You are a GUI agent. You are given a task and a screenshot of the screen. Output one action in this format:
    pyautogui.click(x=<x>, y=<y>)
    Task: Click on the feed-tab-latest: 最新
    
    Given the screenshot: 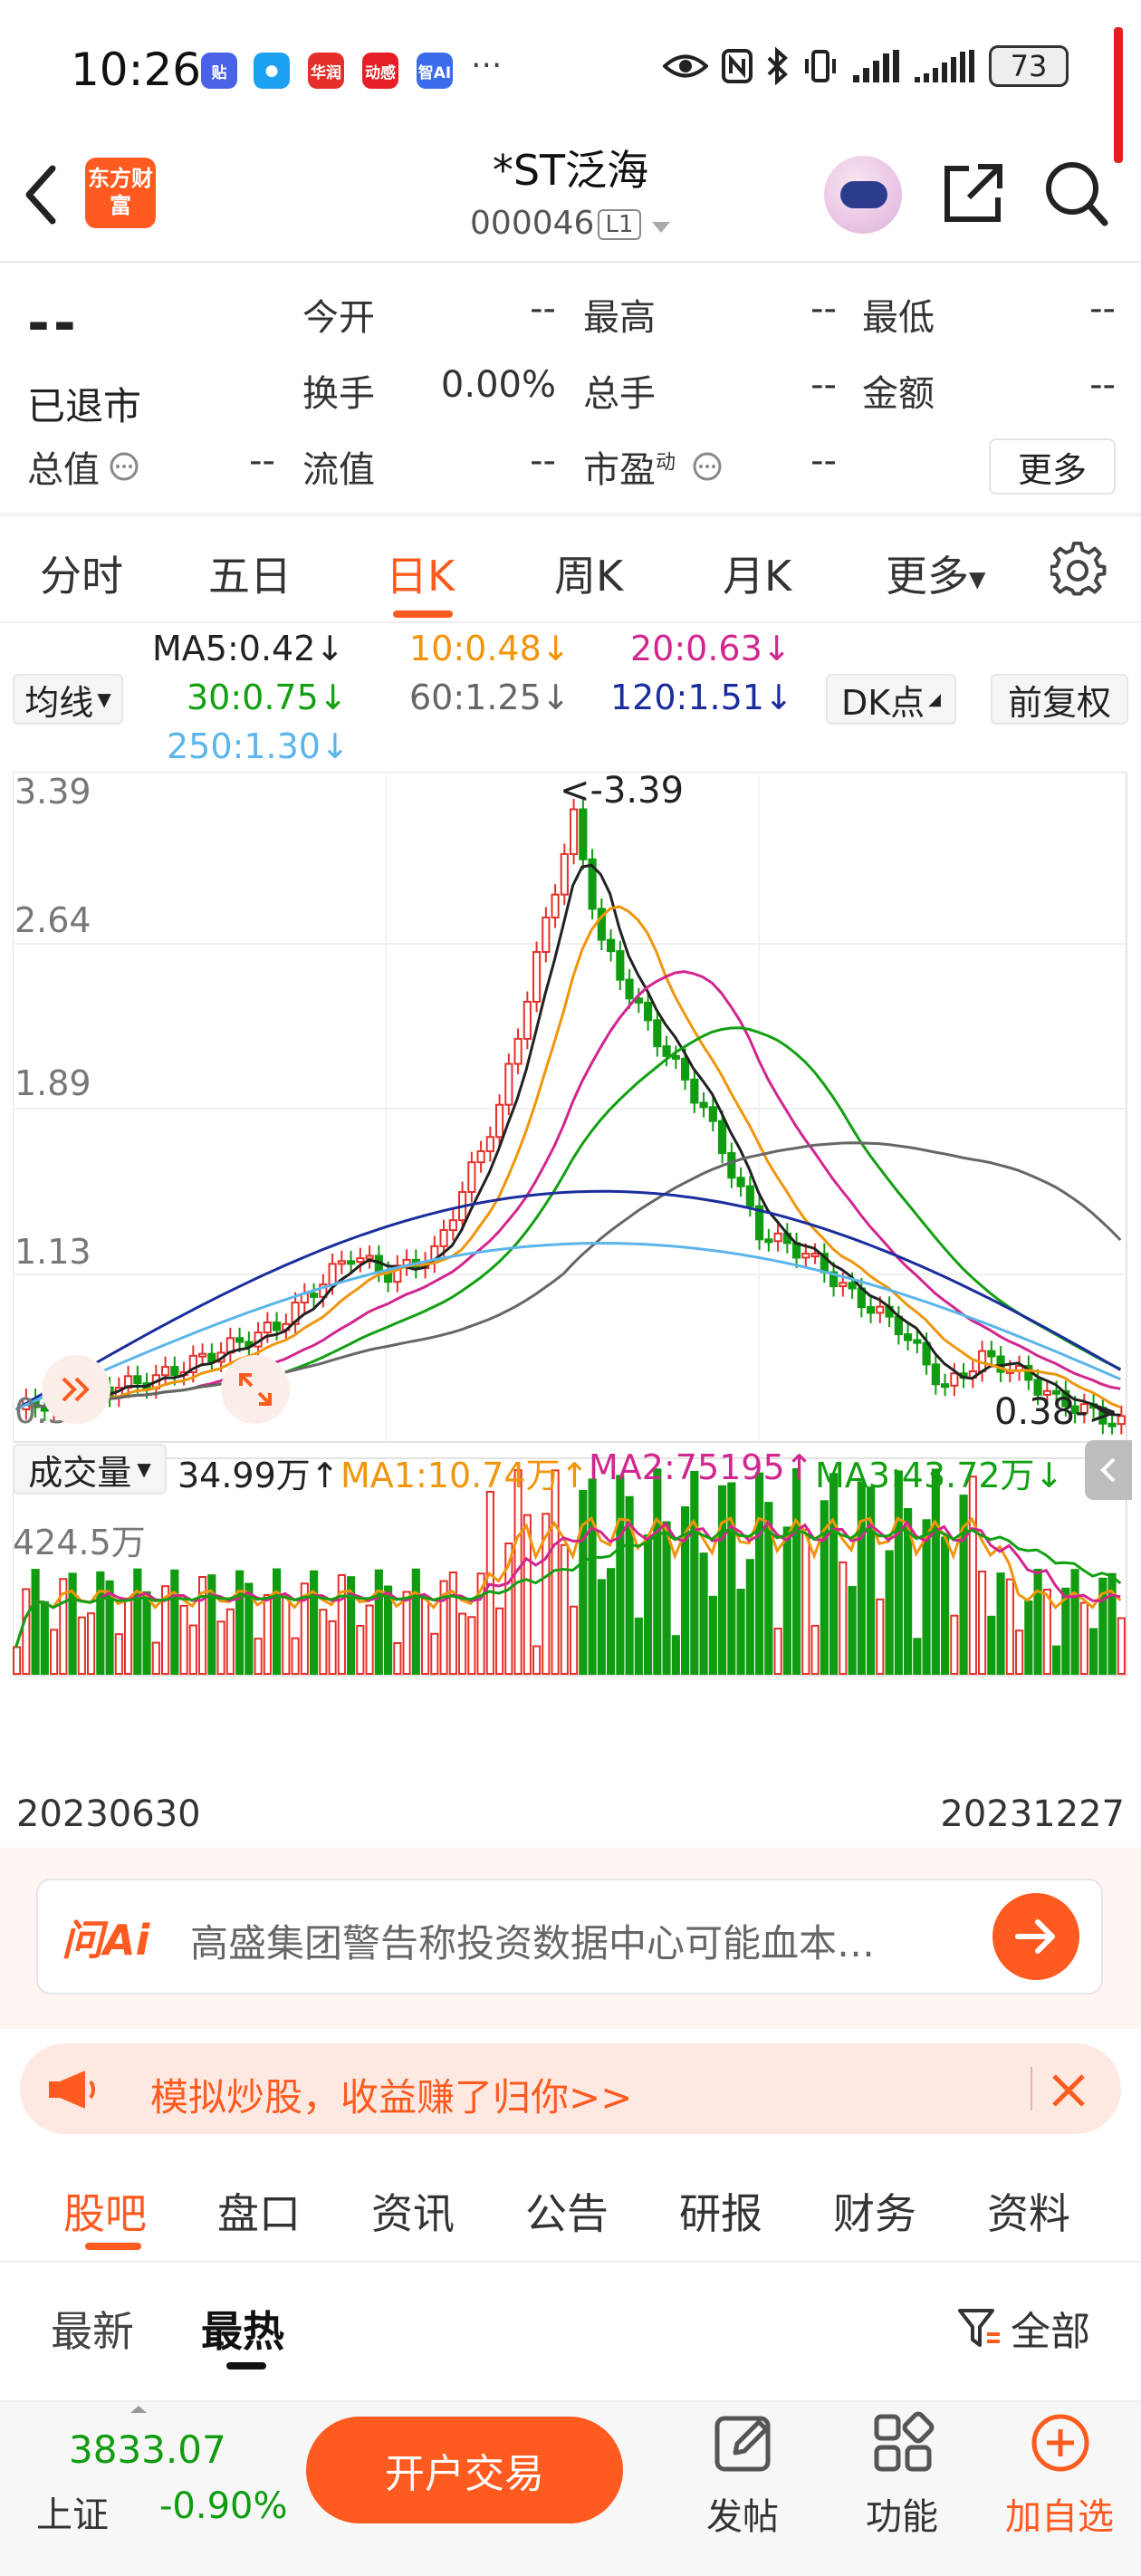 What is the action you would take?
    pyautogui.click(x=92, y=2331)
    